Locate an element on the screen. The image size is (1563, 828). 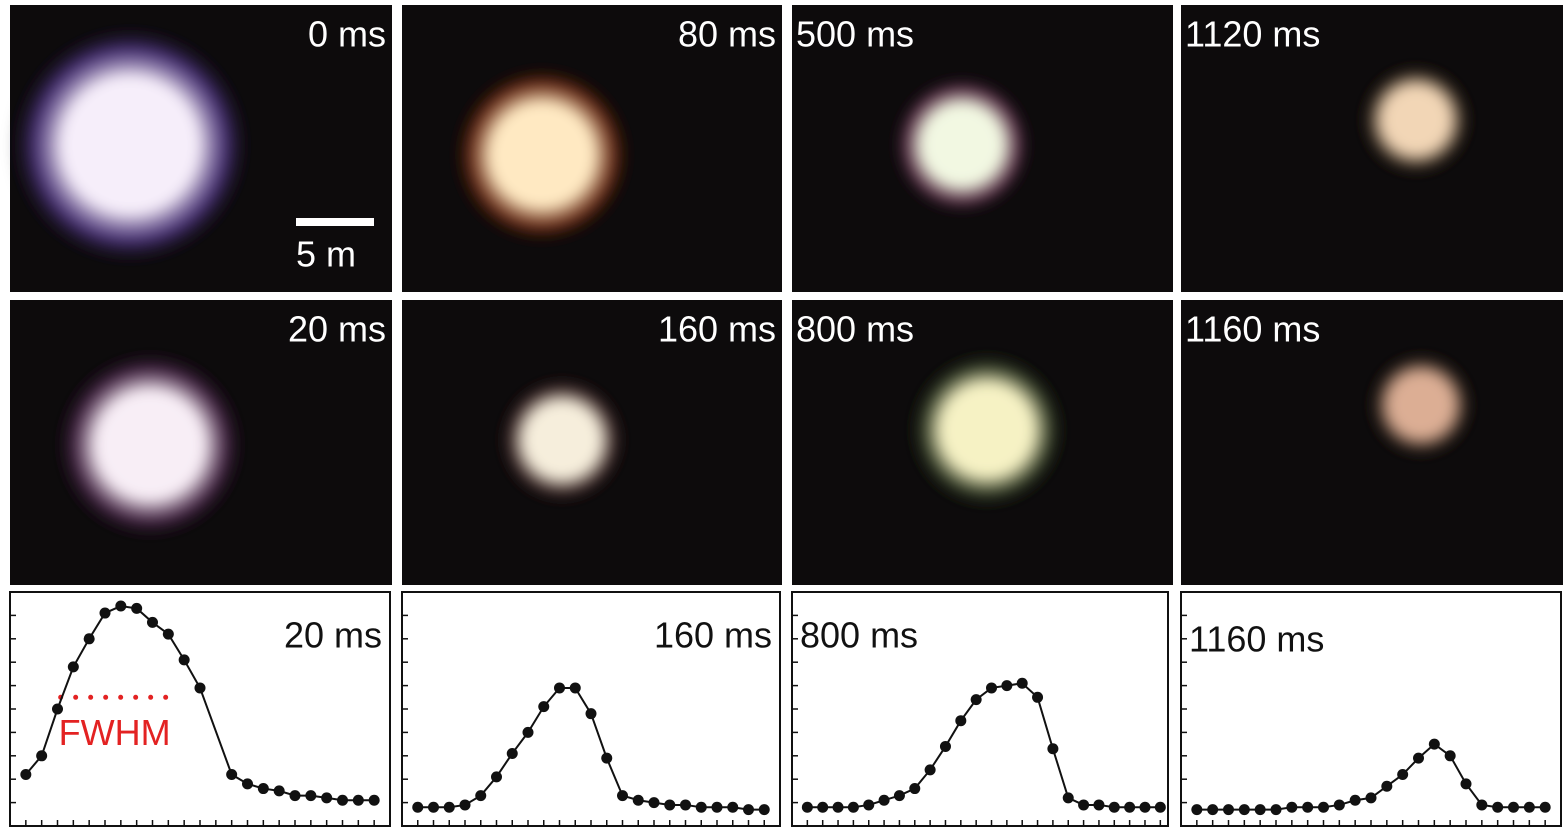
time-label: 500 ms is located at coordinates (855, 34).